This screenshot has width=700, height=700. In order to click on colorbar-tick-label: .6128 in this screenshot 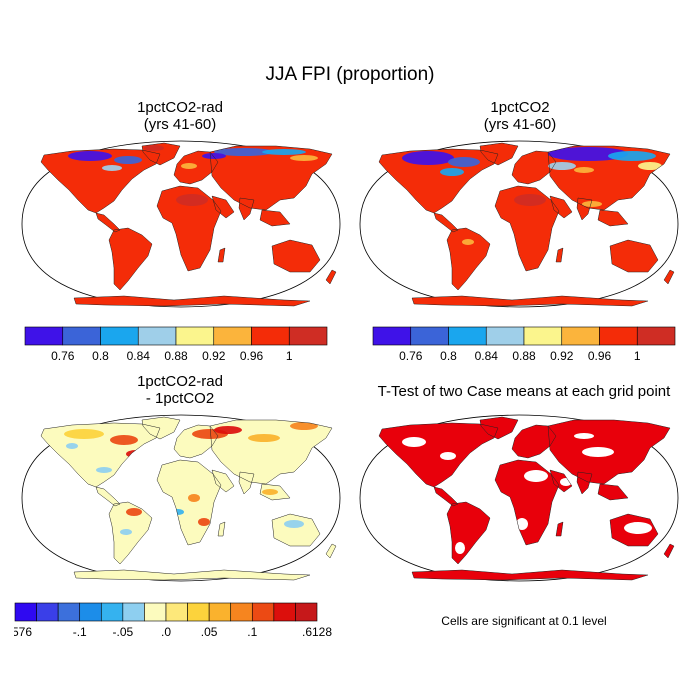, I will do `click(317, 632)`.